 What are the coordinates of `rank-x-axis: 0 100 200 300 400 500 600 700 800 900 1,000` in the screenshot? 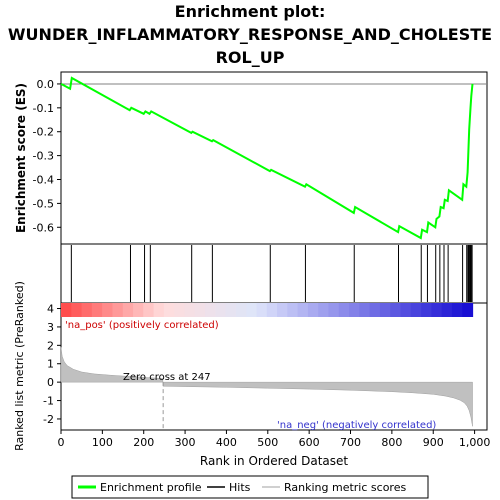 It's located at (274, 439).